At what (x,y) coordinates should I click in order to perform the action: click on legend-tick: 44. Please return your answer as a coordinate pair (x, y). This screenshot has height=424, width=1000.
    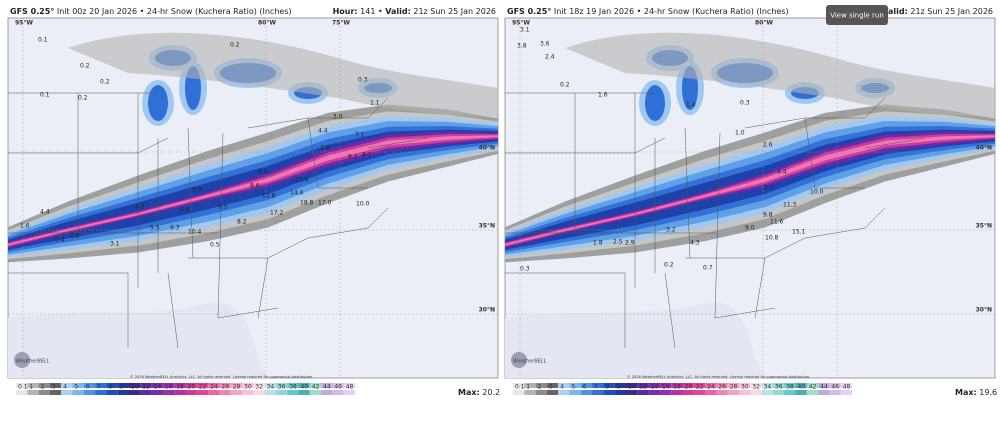
    Looking at the image, I should click on (824, 387).